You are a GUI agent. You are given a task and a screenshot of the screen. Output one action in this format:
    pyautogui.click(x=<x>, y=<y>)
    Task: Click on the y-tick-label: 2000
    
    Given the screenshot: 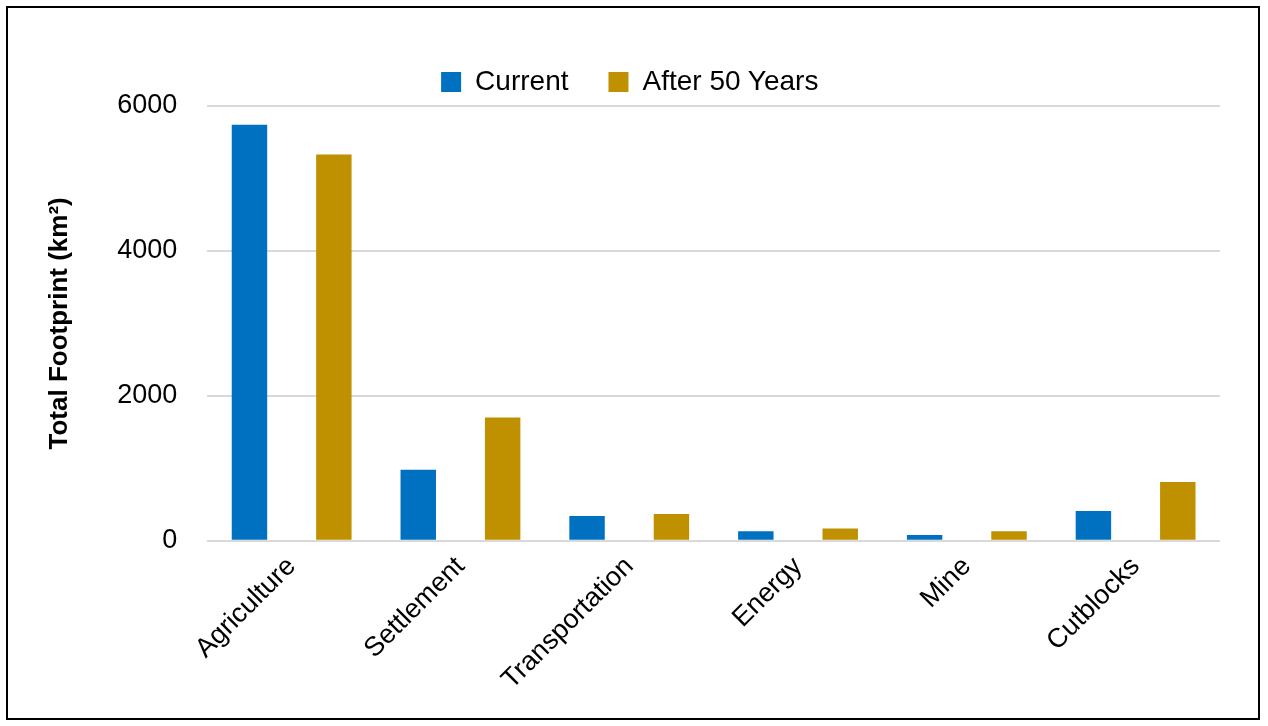 What is the action you would take?
    pyautogui.click(x=147, y=394)
    